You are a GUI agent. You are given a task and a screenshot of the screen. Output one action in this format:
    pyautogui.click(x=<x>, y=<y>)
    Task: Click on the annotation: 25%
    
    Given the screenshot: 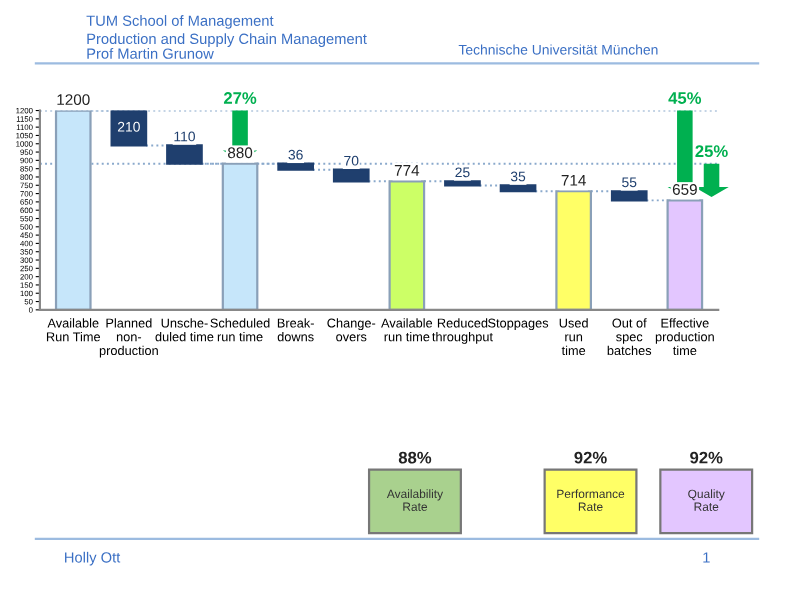 What is the action you would take?
    pyautogui.click(x=711, y=151)
    